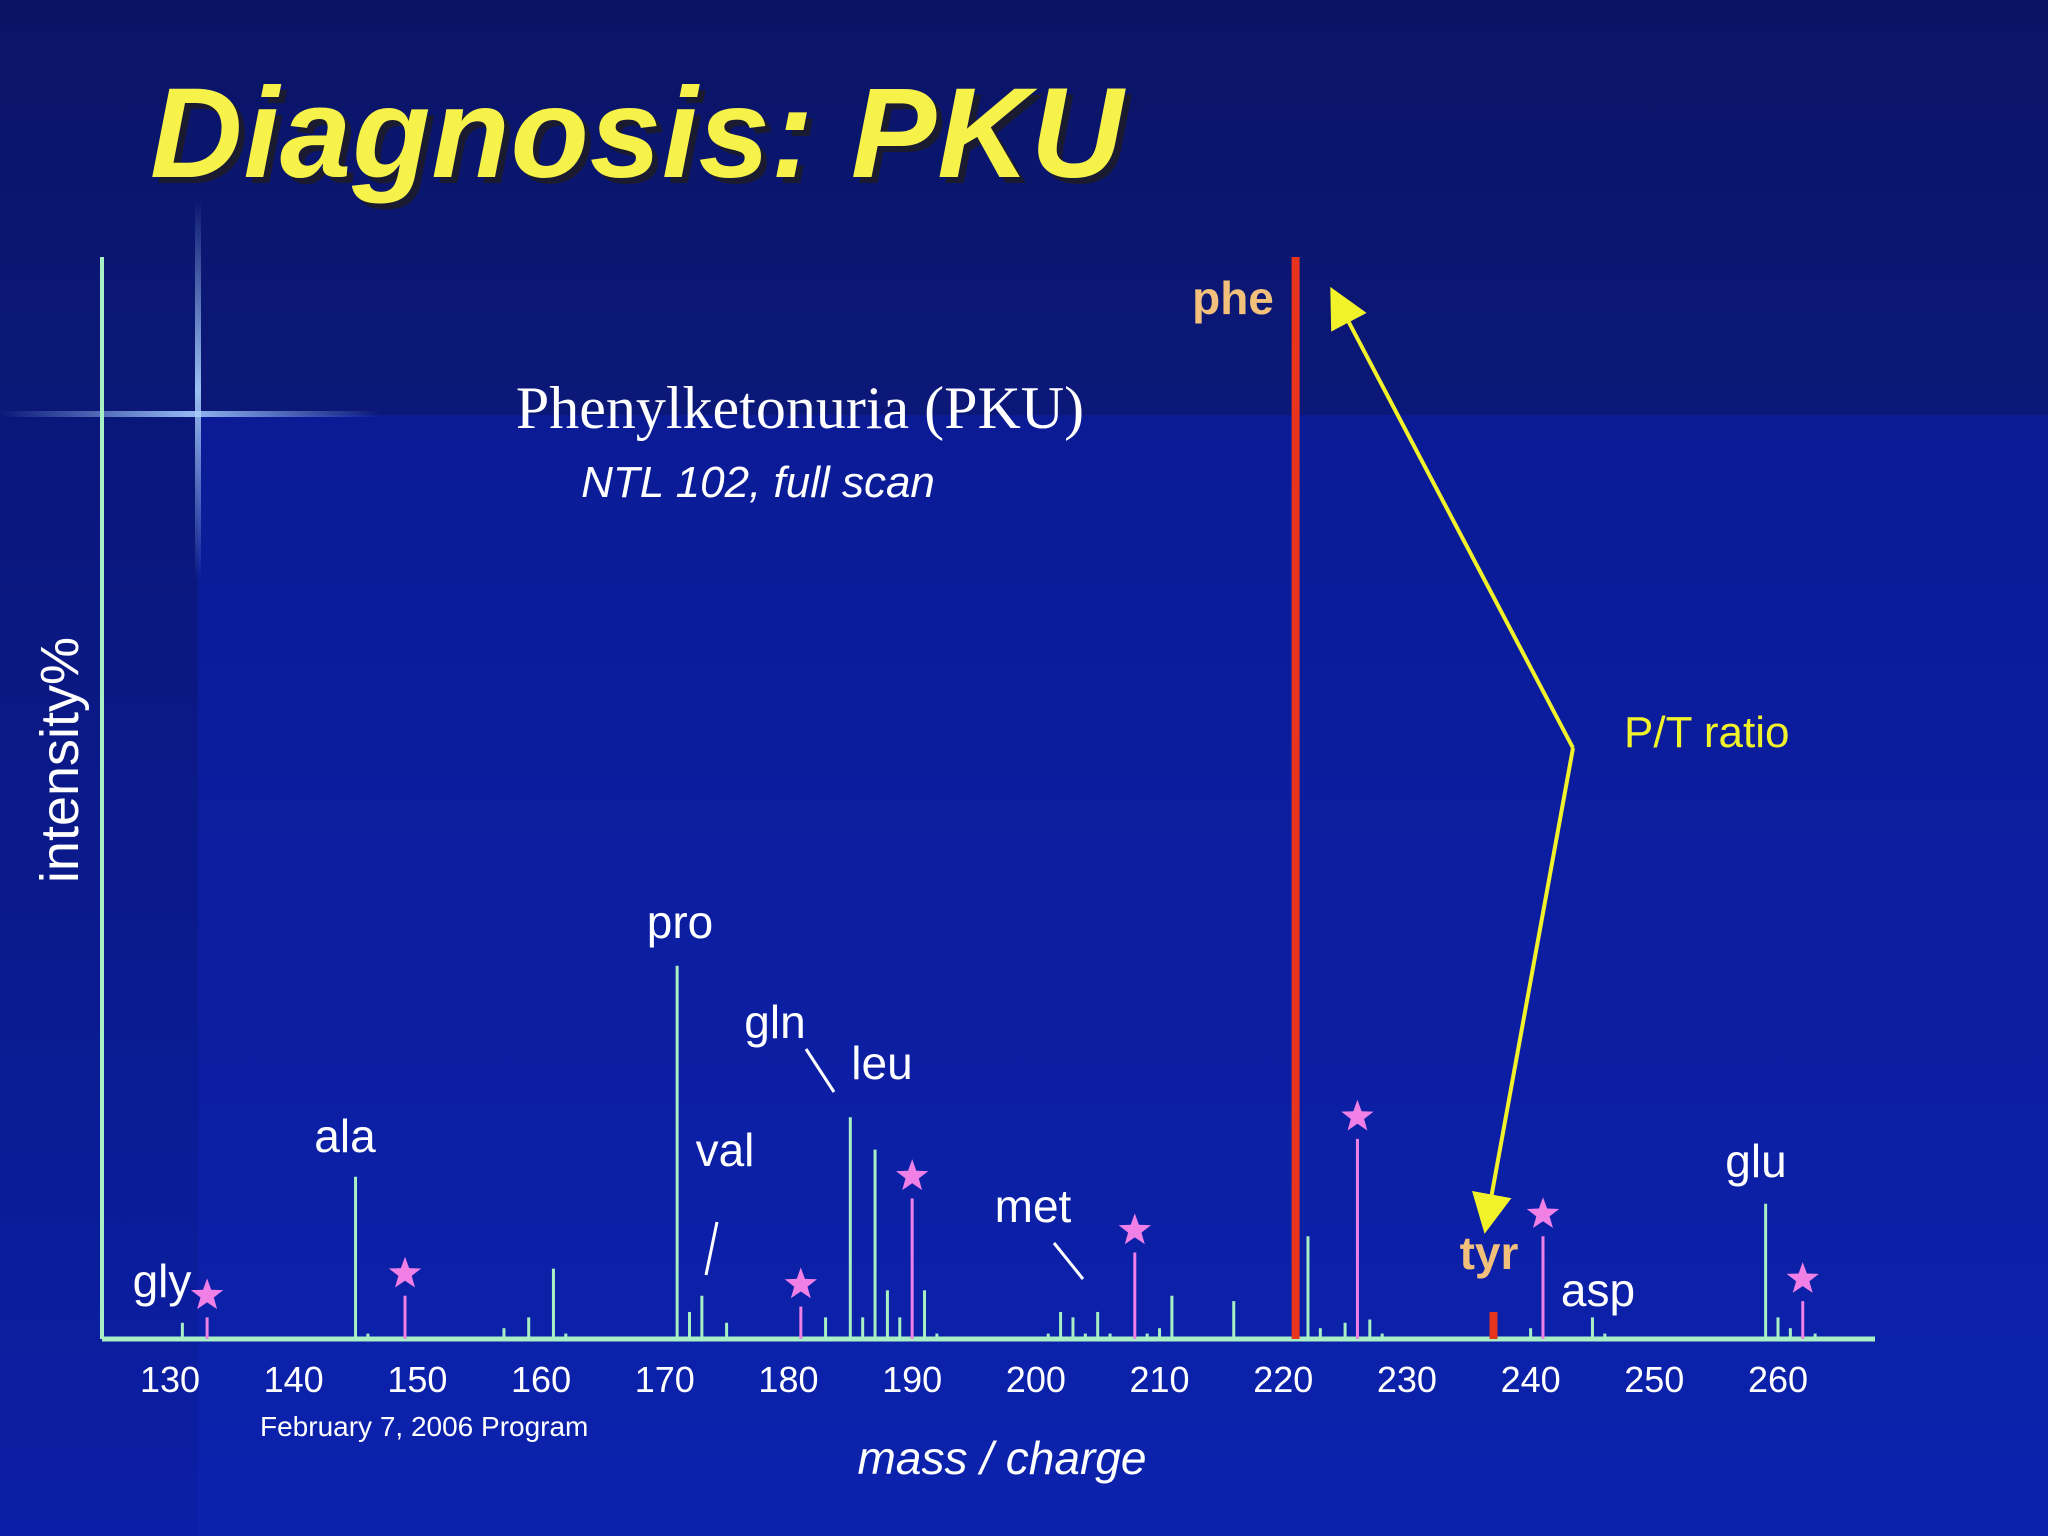 The image size is (2048, 1536). Describe the element at coordinates (711, 1248) in the screenshot. I see `leader-line-val` at that location.